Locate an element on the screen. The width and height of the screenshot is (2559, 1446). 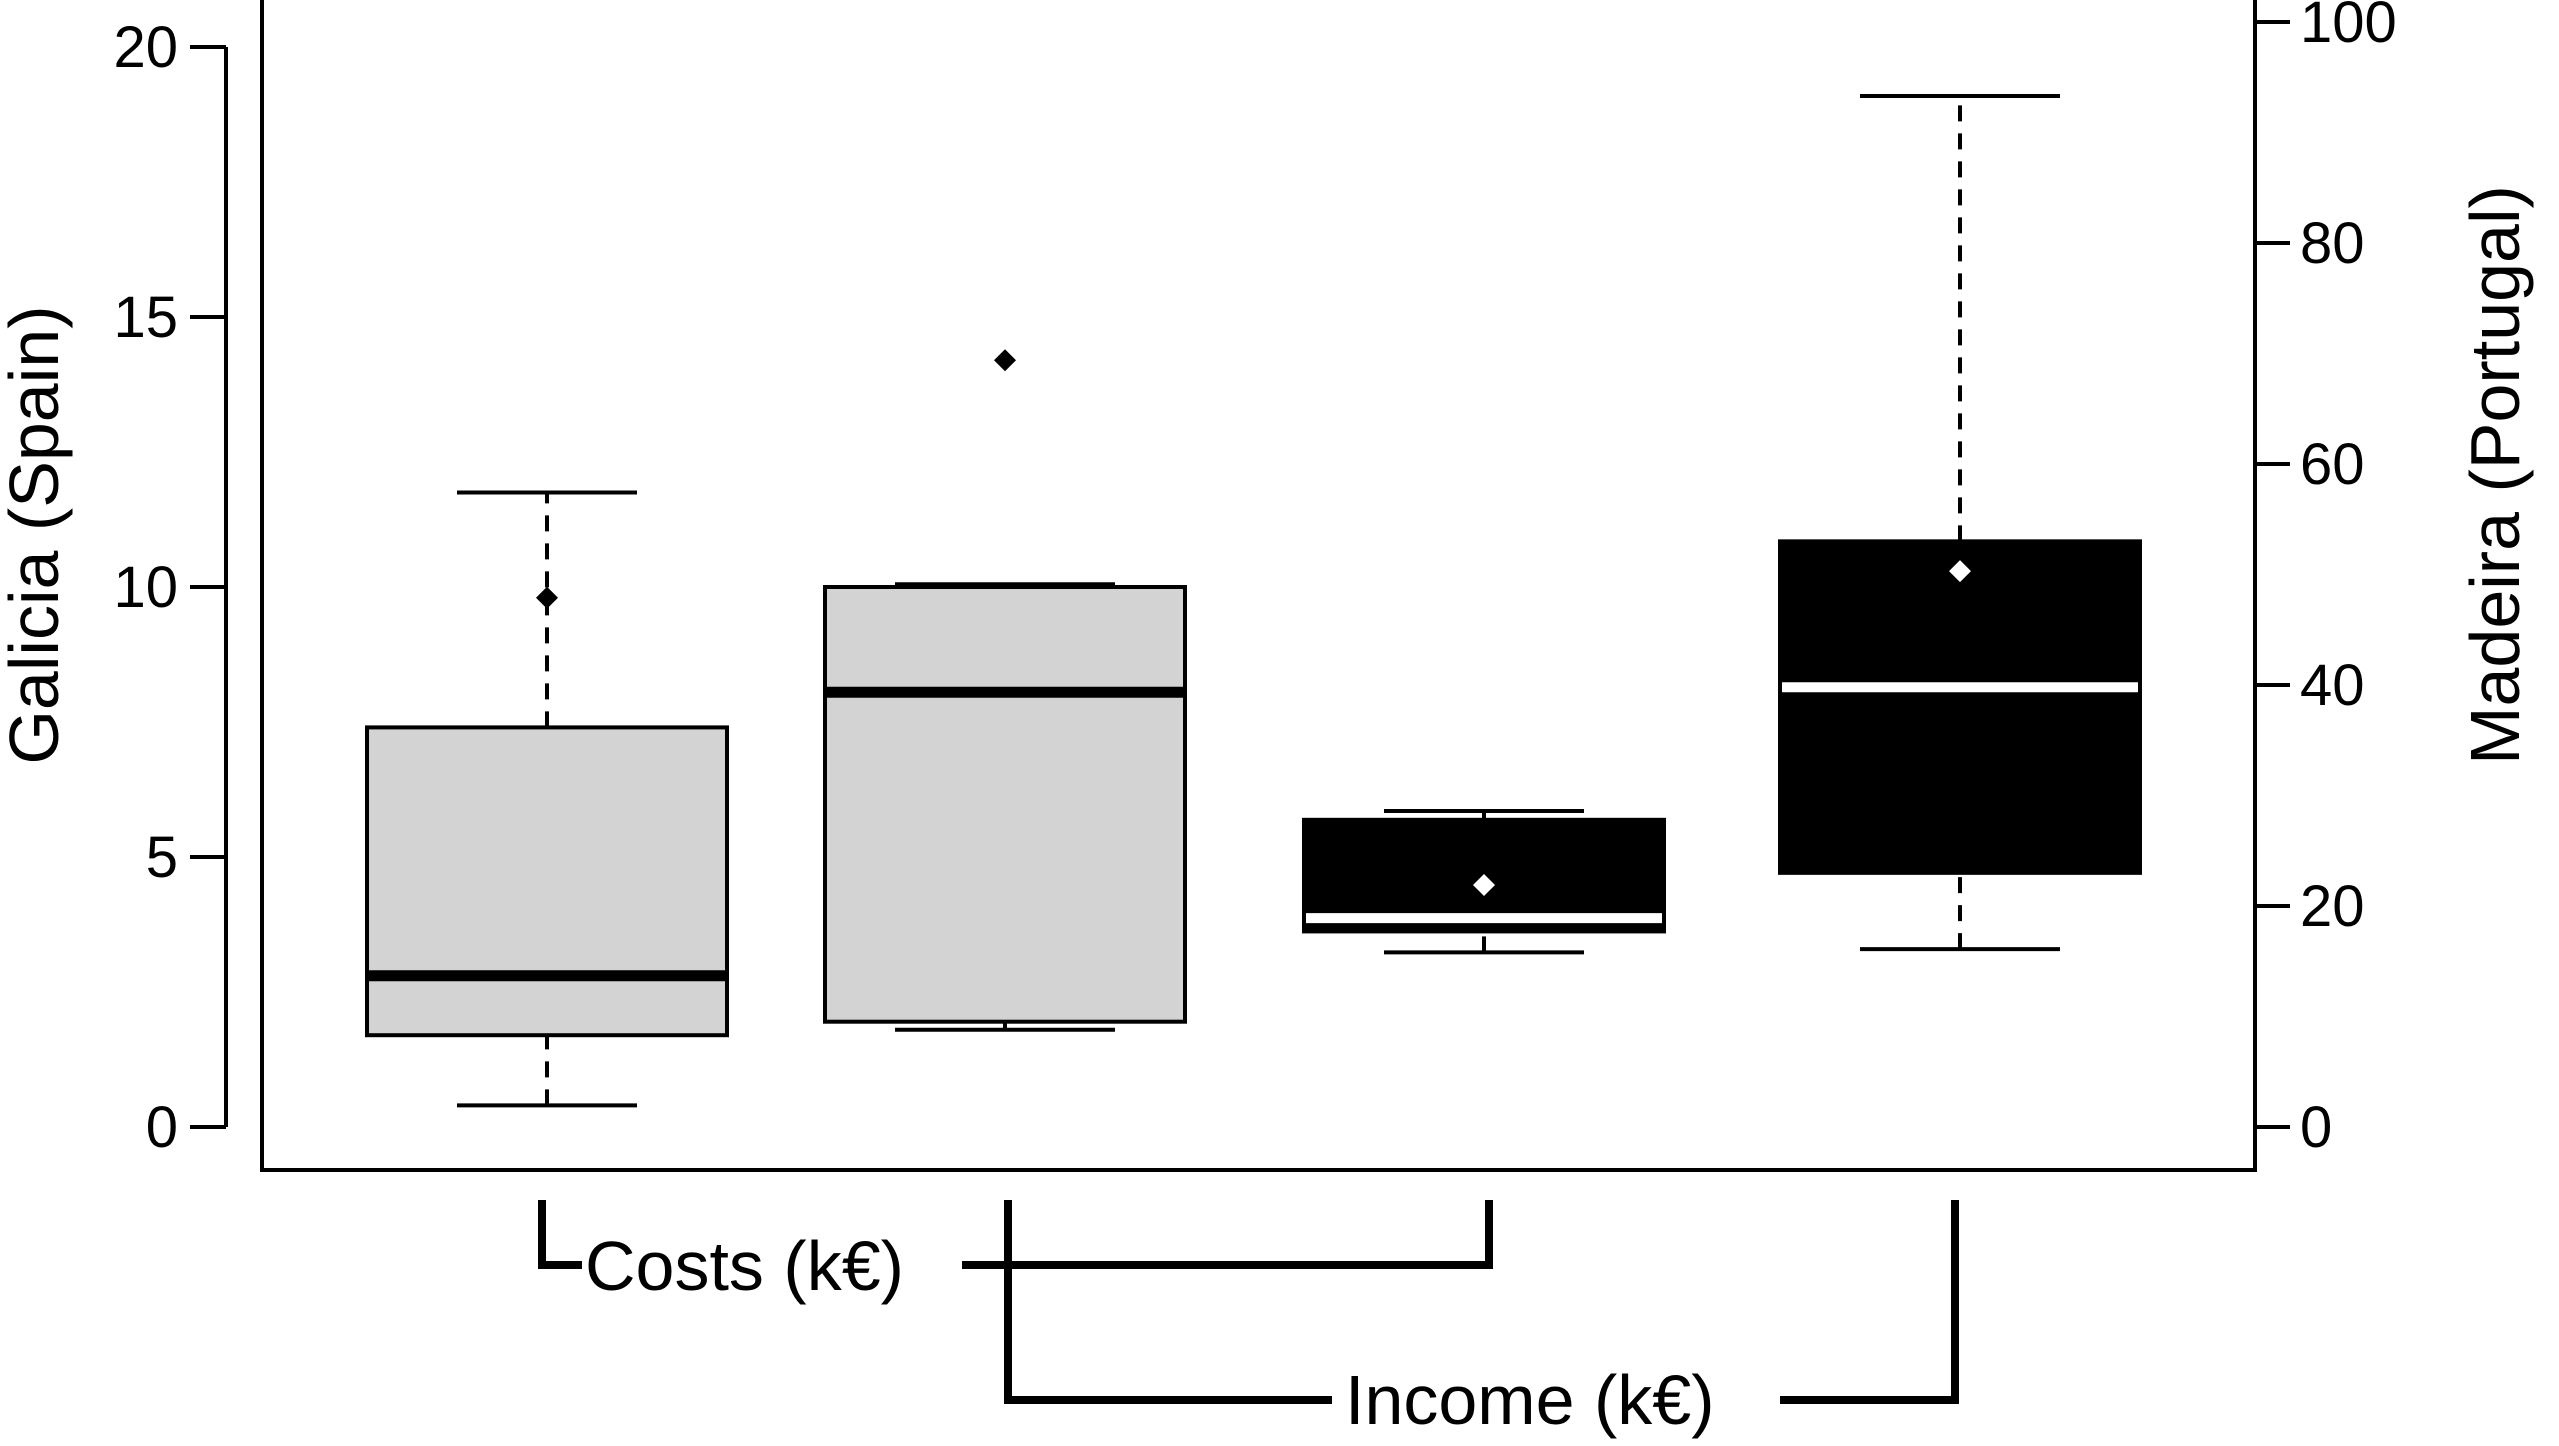
group-brackets is located at coordinates (1248, 1302).